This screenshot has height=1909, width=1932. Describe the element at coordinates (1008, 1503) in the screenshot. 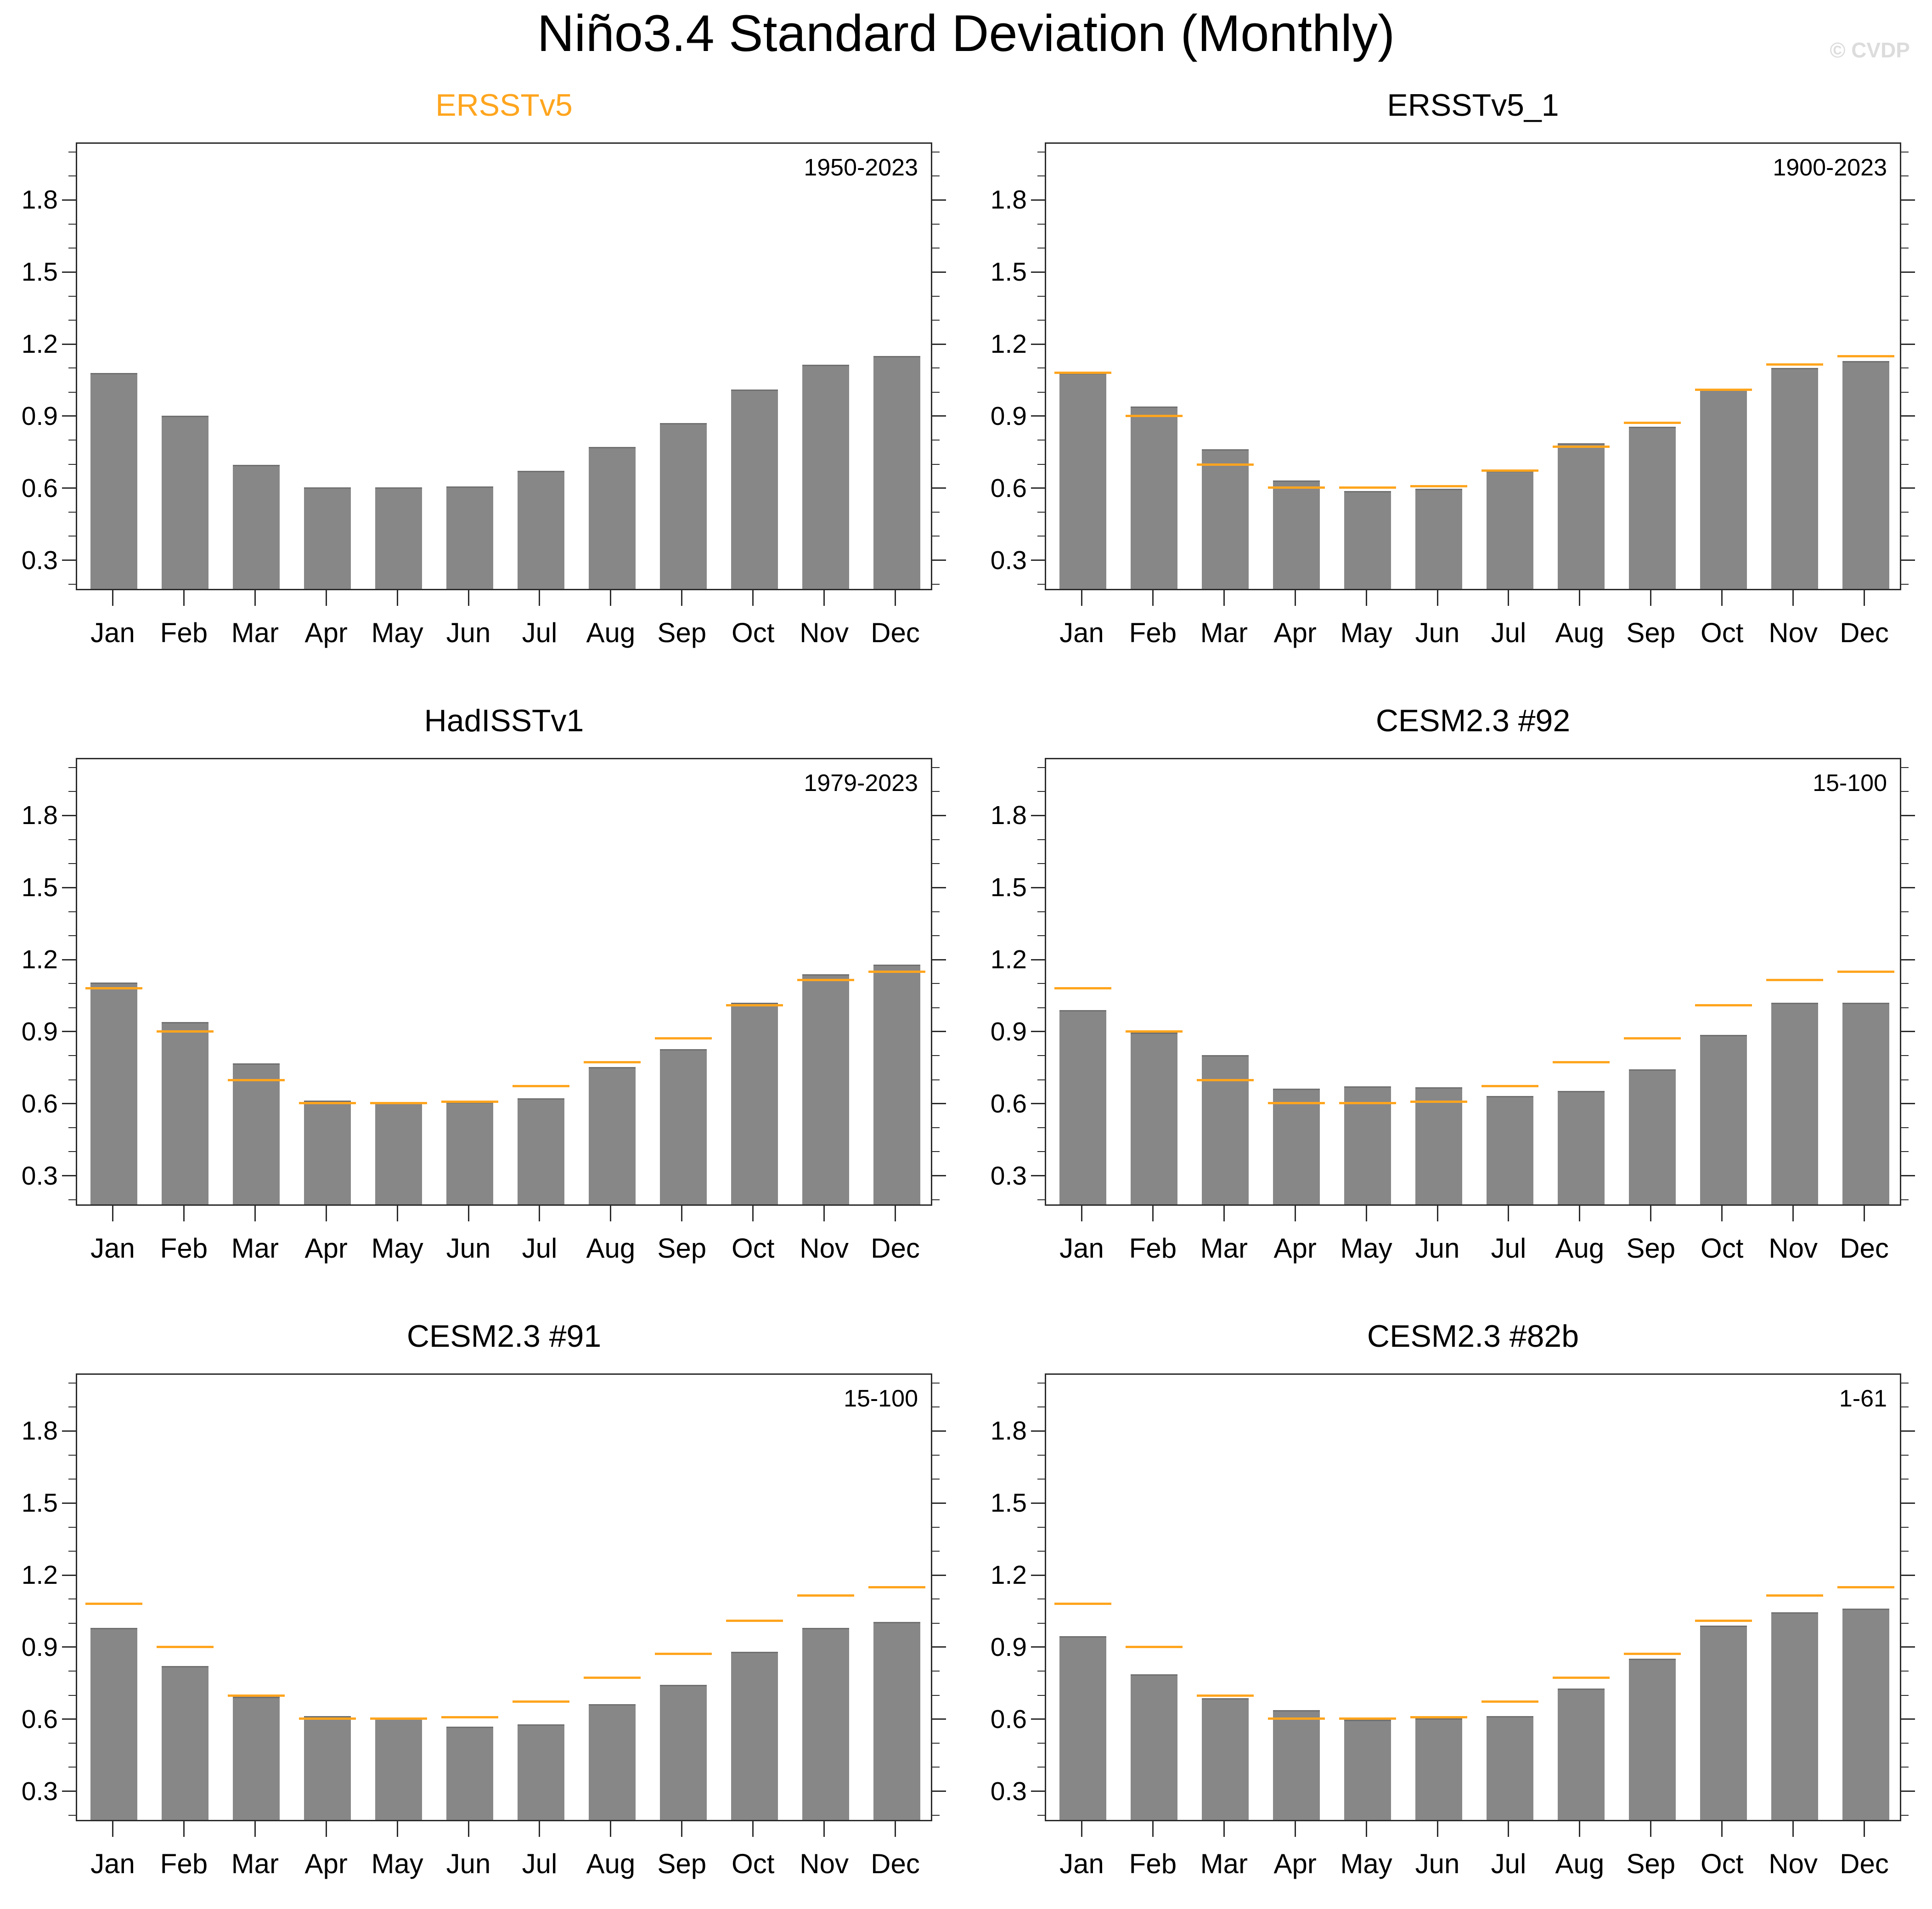

I see `y-tick-label: 1.5` at that location.